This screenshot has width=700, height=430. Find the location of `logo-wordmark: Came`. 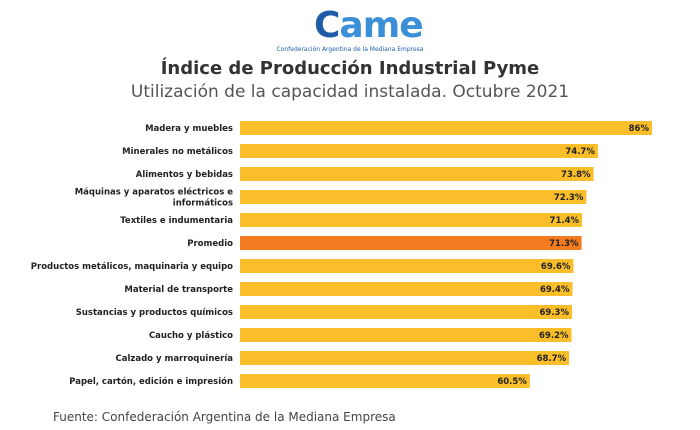

logo-wordmark: Came is located at coordinates (369, 25).